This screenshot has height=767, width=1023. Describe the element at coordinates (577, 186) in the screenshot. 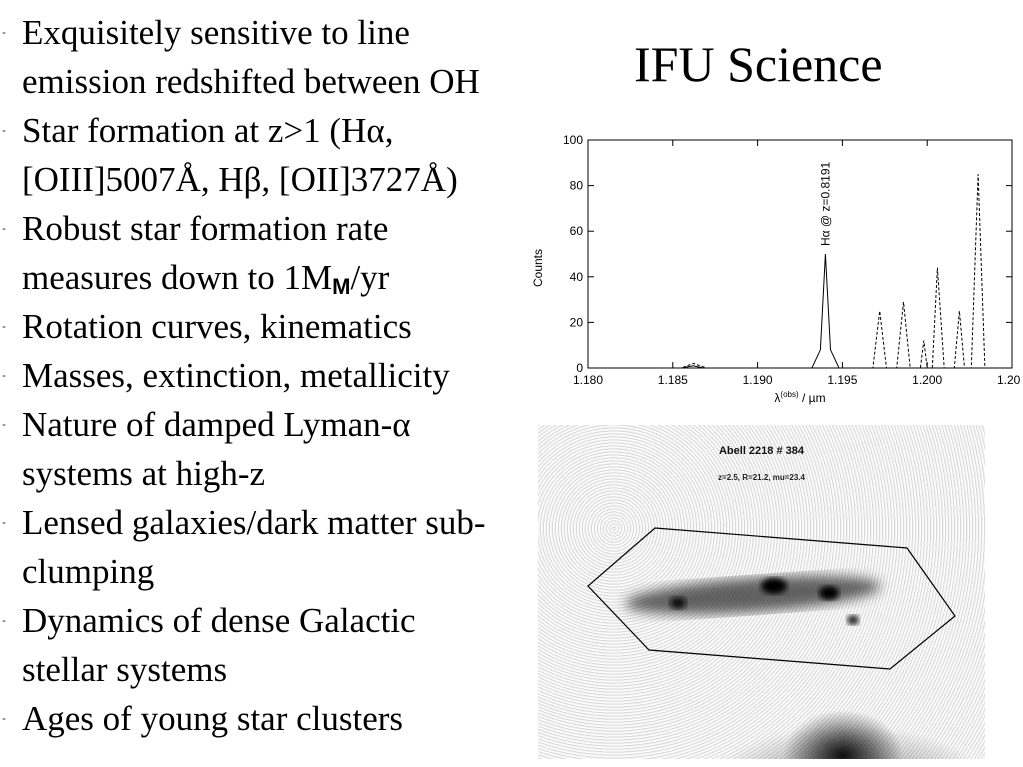

I see `y-tick-label: 80` at that location.